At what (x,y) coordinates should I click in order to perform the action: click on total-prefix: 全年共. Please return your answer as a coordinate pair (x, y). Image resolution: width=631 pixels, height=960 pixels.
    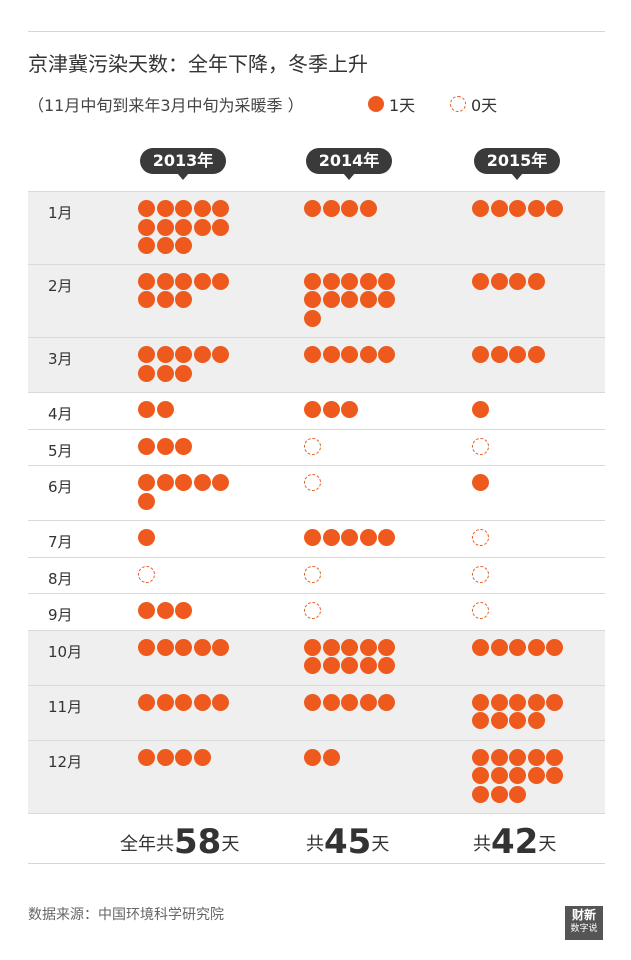
    Looking at the image, I should click on (147, 844).